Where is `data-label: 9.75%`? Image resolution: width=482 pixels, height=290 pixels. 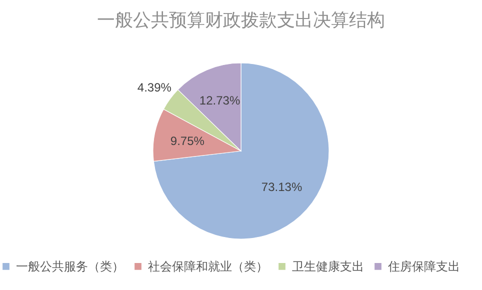 data-label: 9.75% is located at coordinates (187, 141).